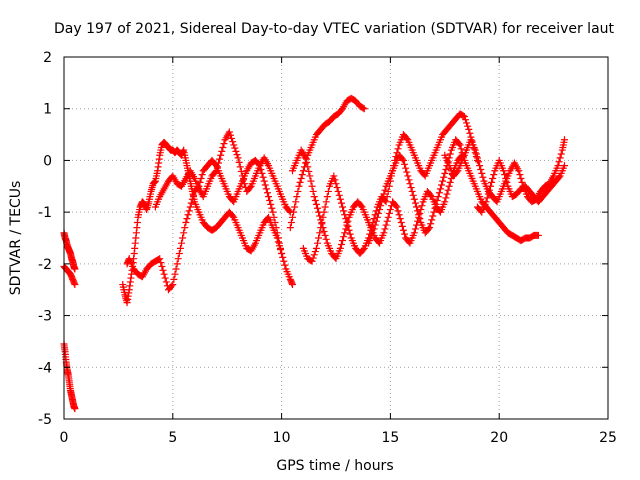 This screenshot has height=480, width=640. What do you see at coordinates (204, 225) in the screenshot?
I see `series-track-e` at bounding box center [204, 225].